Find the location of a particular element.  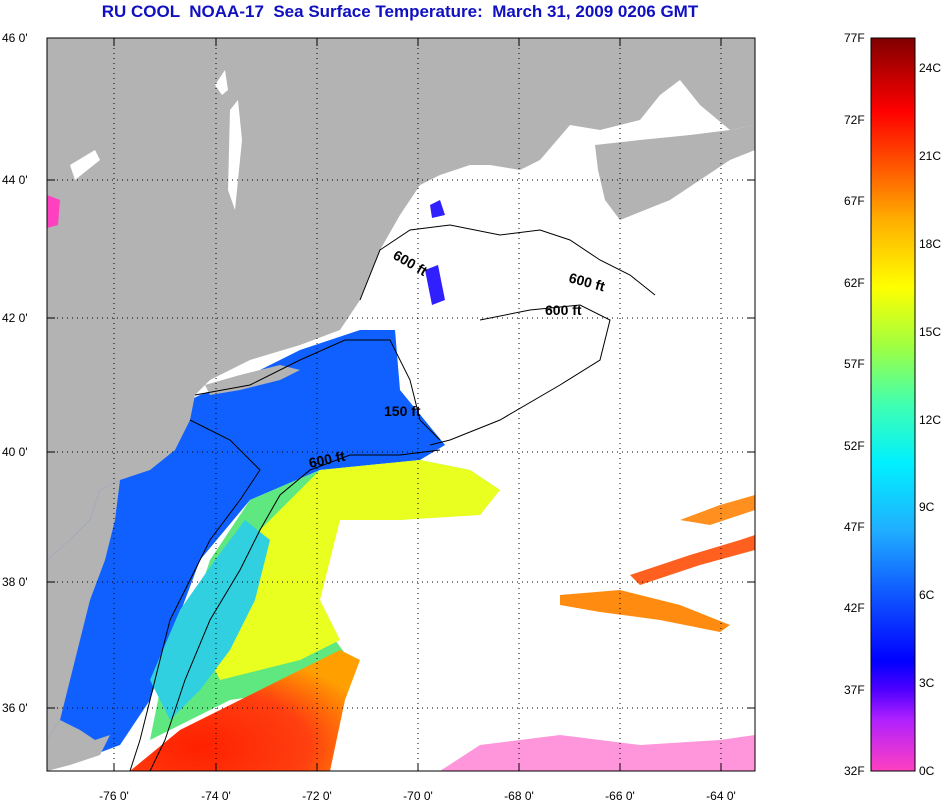

contour-label: 150 ft is located at coordinates (402, 411).